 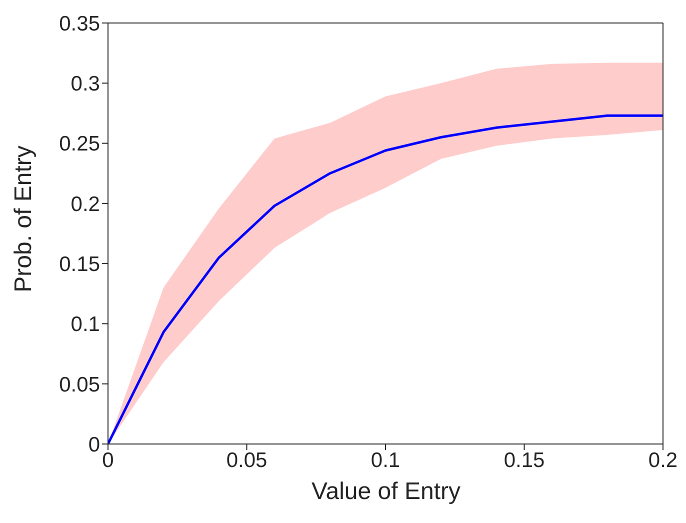 I want to click on y-tick-label: 0.05, so click(x=79, y=384).